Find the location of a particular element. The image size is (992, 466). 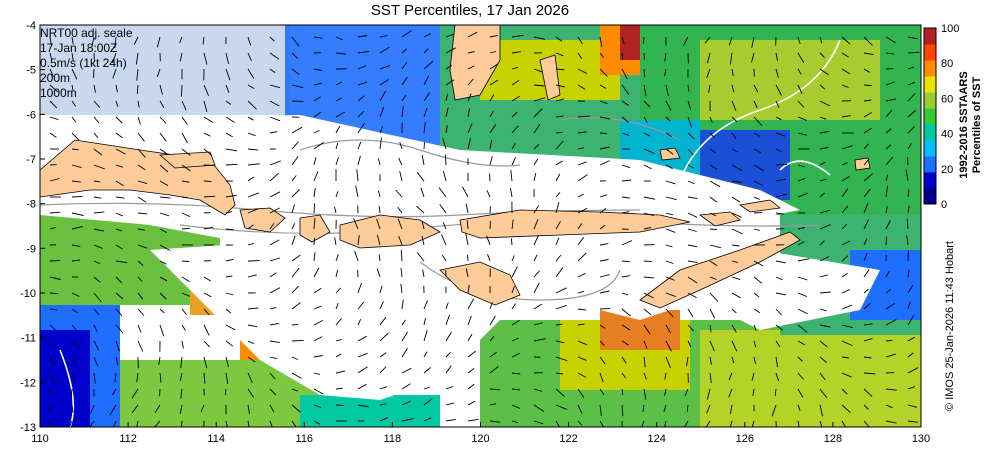

legend-contour-200: 200m is located at coordinates (55, 78).